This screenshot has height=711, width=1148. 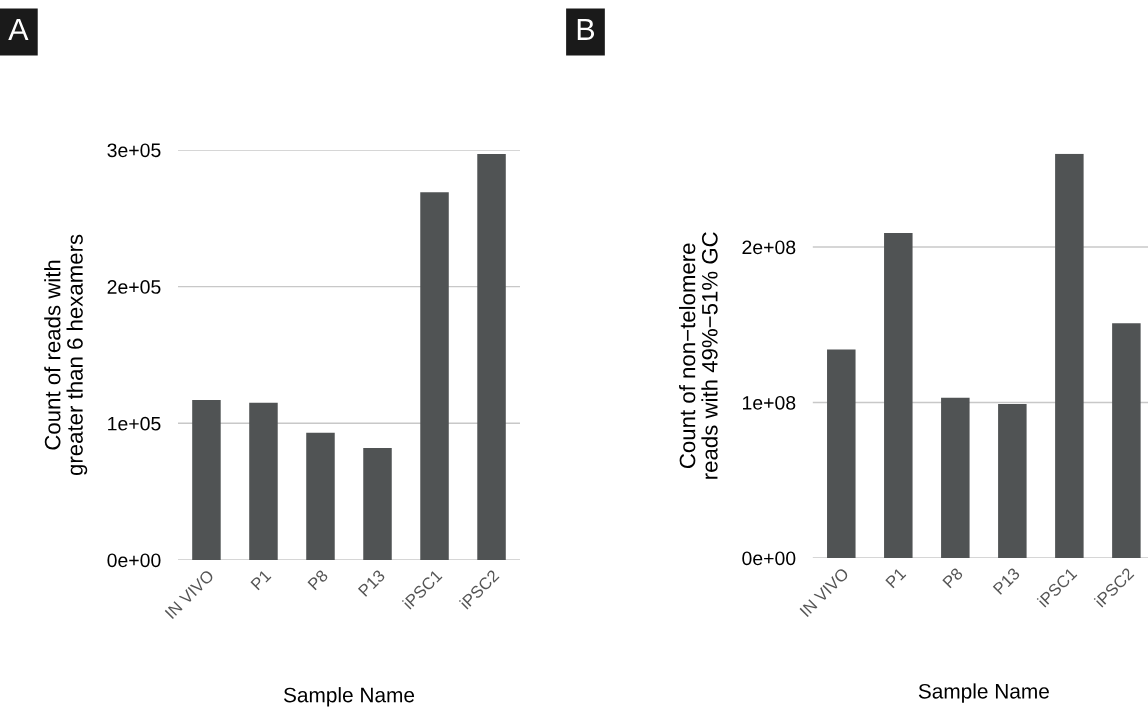 What do you see at coordinates (134, 423) in the screenshot?
I see `y-tick-label: 1e+05` at bounding box center [134, 423].